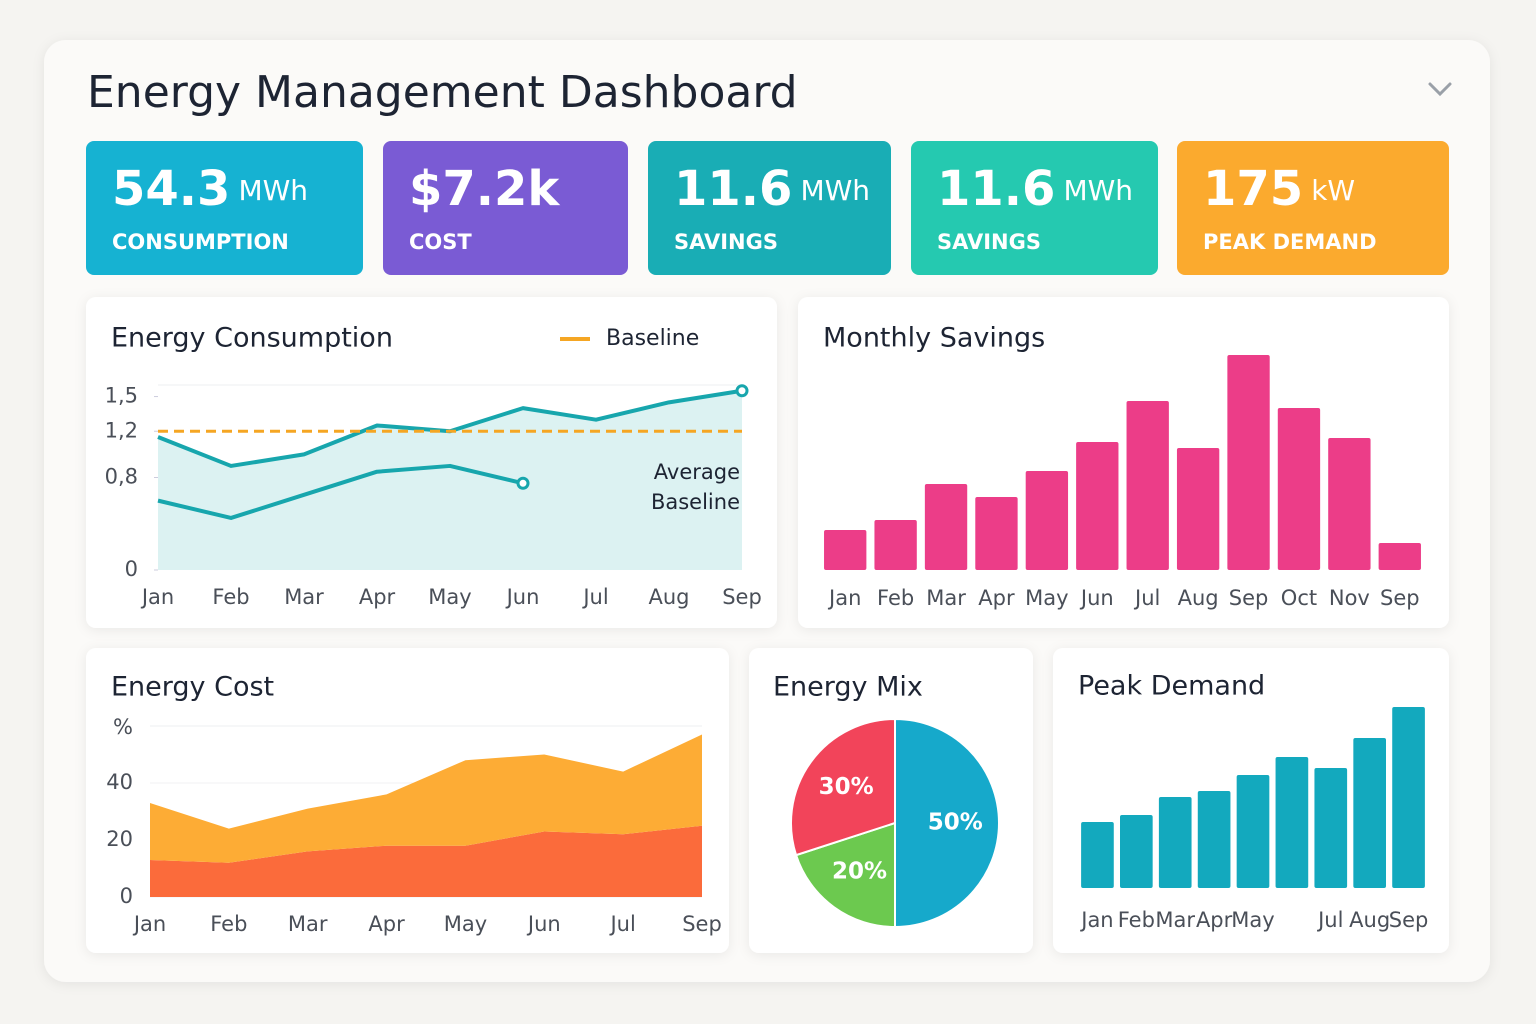 This screenshot has width=1536, height=1024. What do you see at coordinates (848, 687) in the screenshot?
I see `chart-title: Energy Mix` at bounding box center [848, 687].